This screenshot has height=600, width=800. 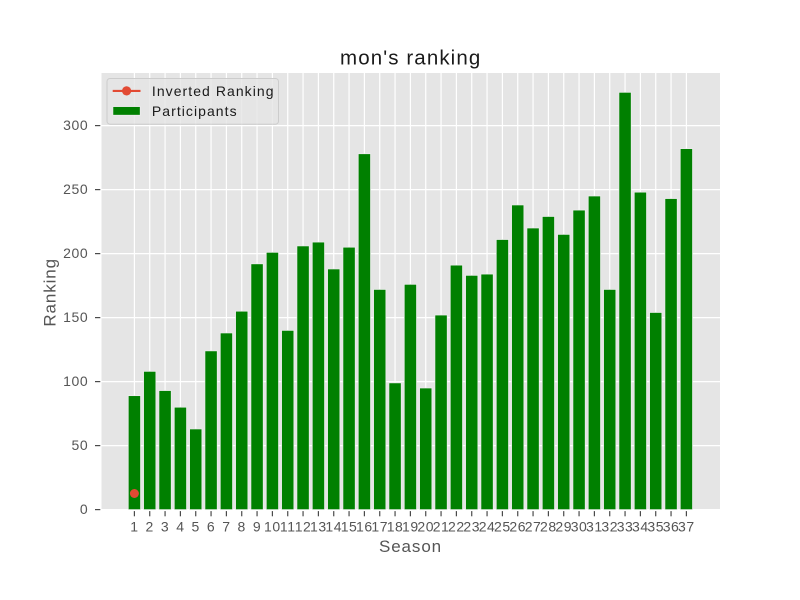 What do you see at coordinates (410, 58) in the screenshot?
I see `svg-text: mon's ranking` at bounding box center [410, 58].